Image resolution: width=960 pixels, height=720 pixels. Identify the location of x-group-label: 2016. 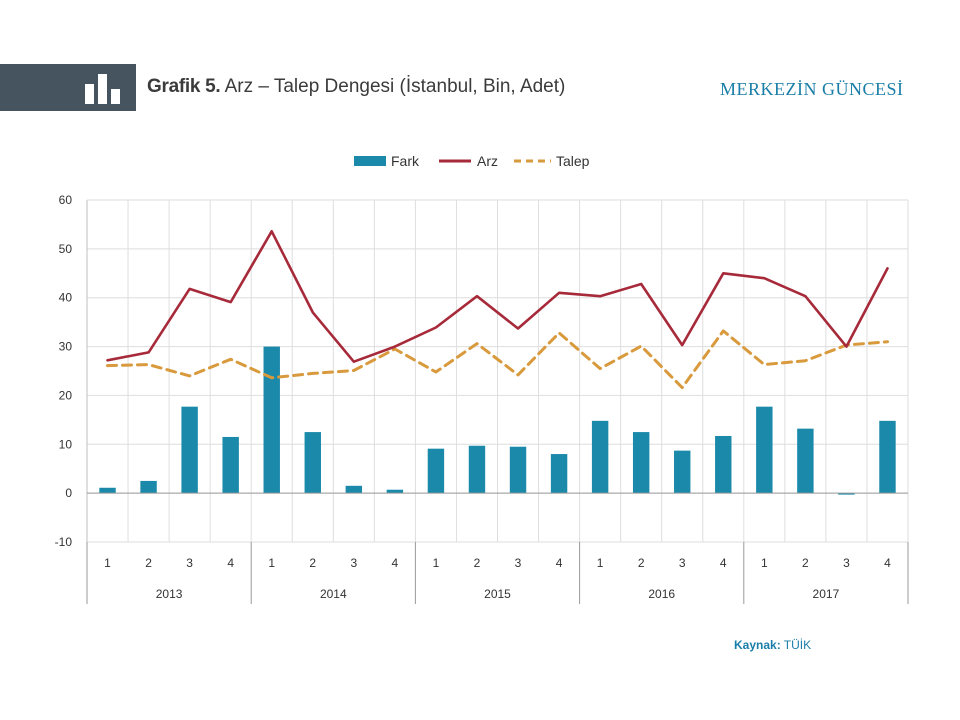
(661, 594).